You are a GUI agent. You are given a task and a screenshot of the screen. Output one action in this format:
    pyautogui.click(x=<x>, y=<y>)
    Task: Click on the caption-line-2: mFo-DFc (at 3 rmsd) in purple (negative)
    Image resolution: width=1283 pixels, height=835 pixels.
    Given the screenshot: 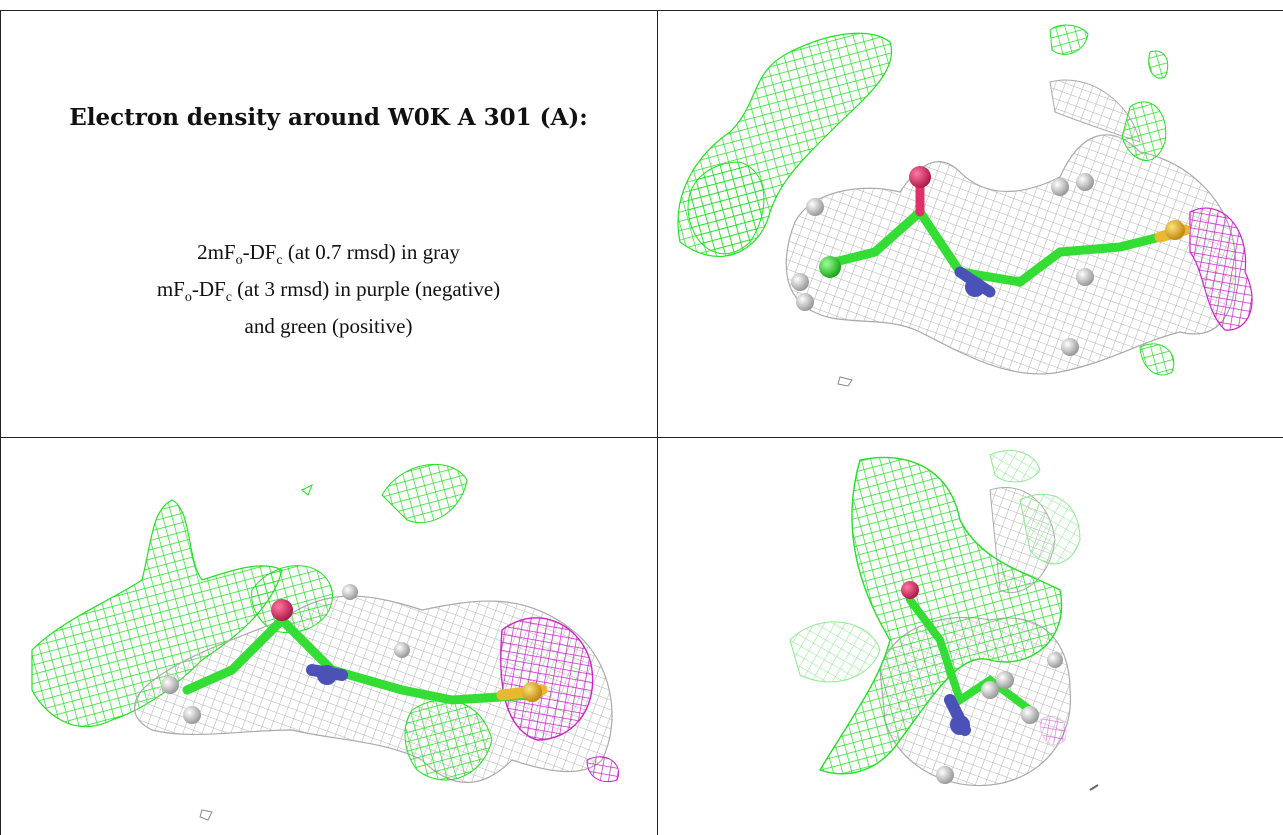 What is the action you would take?
    pyautogui.click(x=328, y=291)
    